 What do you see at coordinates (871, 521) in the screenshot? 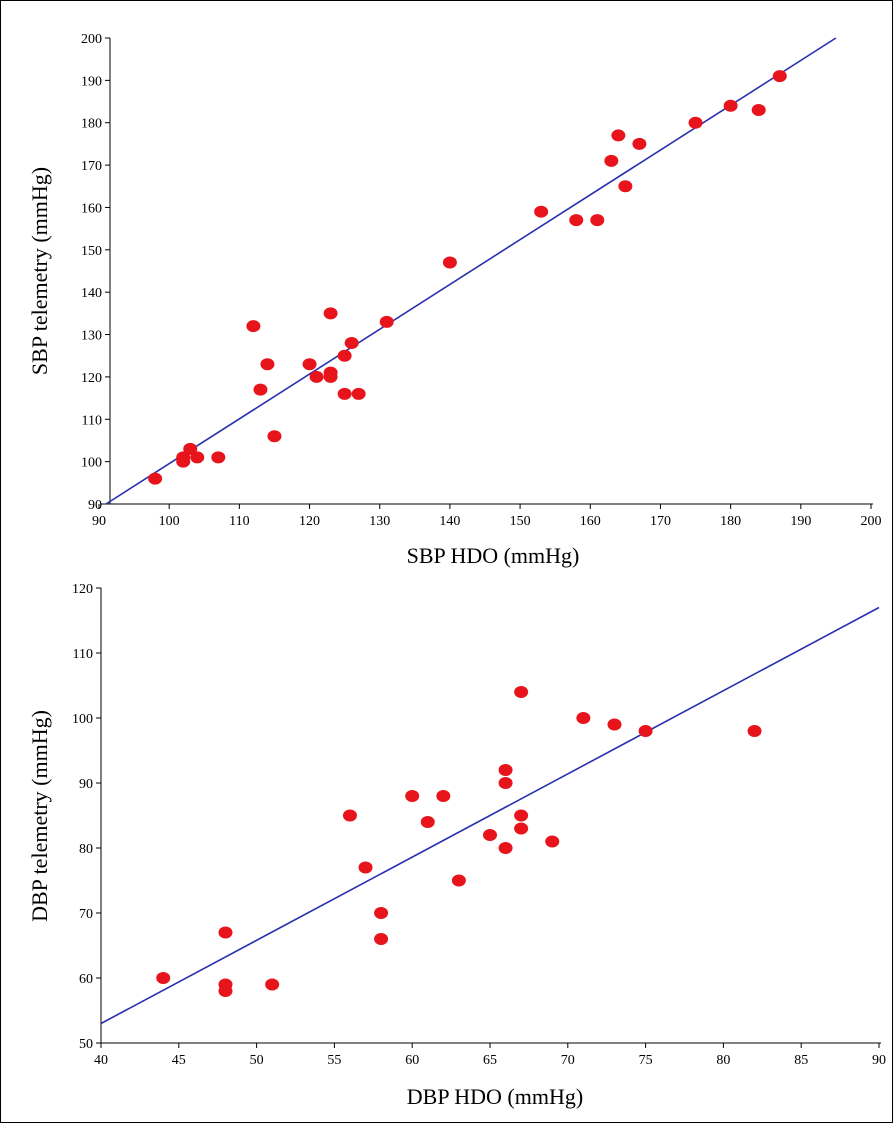
I see `sbp-x-tick-label: 200` at bounding box center [871, 521].